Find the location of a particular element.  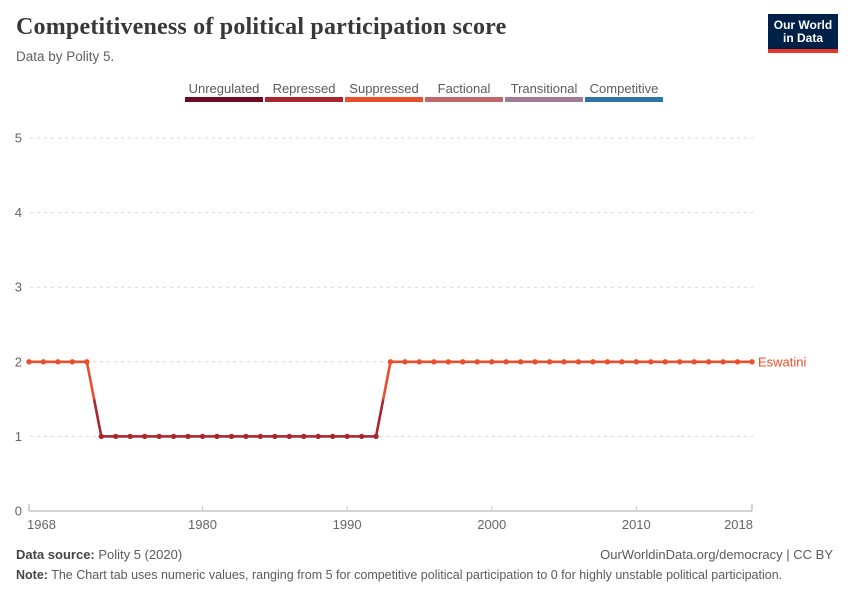

data-point-2007 is located at coordinates (593, 362).